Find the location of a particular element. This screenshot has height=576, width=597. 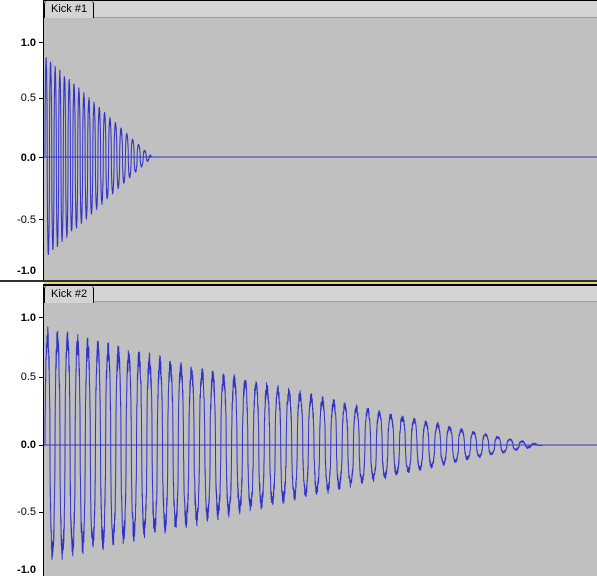

track-separator-accent is located at coordinates (320, 283).